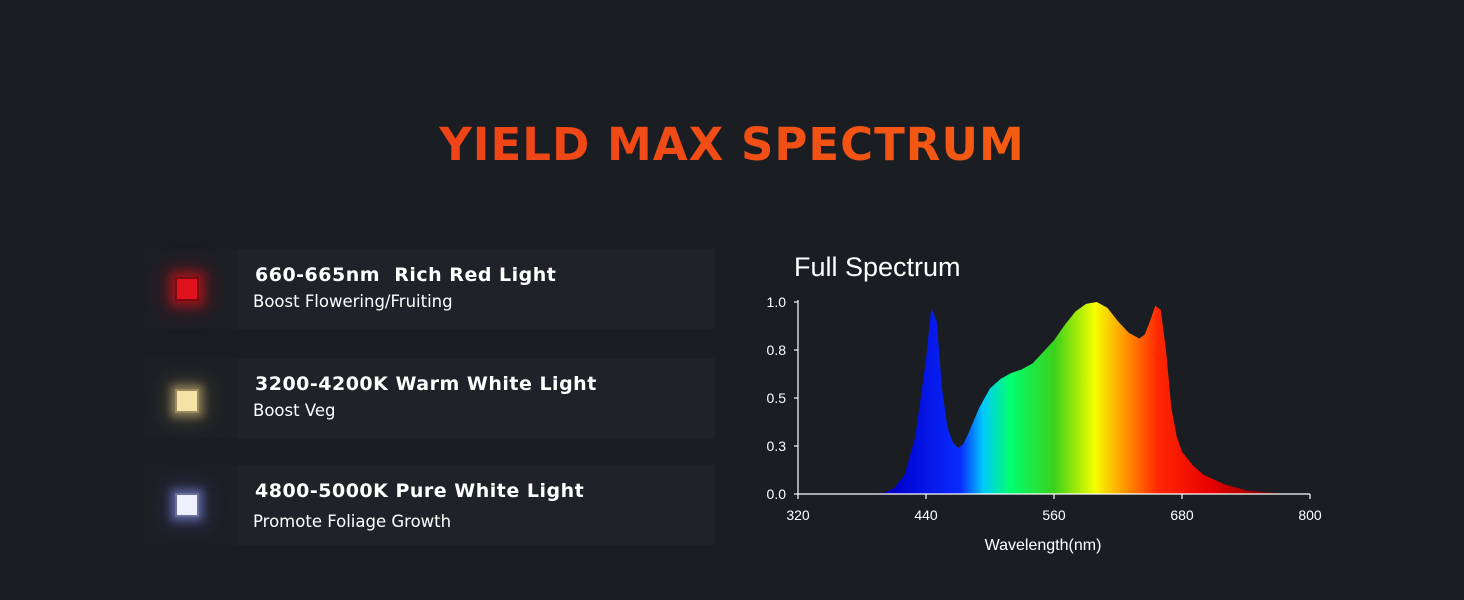 Image resolution: width=1464 pixels, height=600 pixels. Describe the element at coordinates (187, 505) in the screenshot. I see `pure-white-led-icon` at that location.